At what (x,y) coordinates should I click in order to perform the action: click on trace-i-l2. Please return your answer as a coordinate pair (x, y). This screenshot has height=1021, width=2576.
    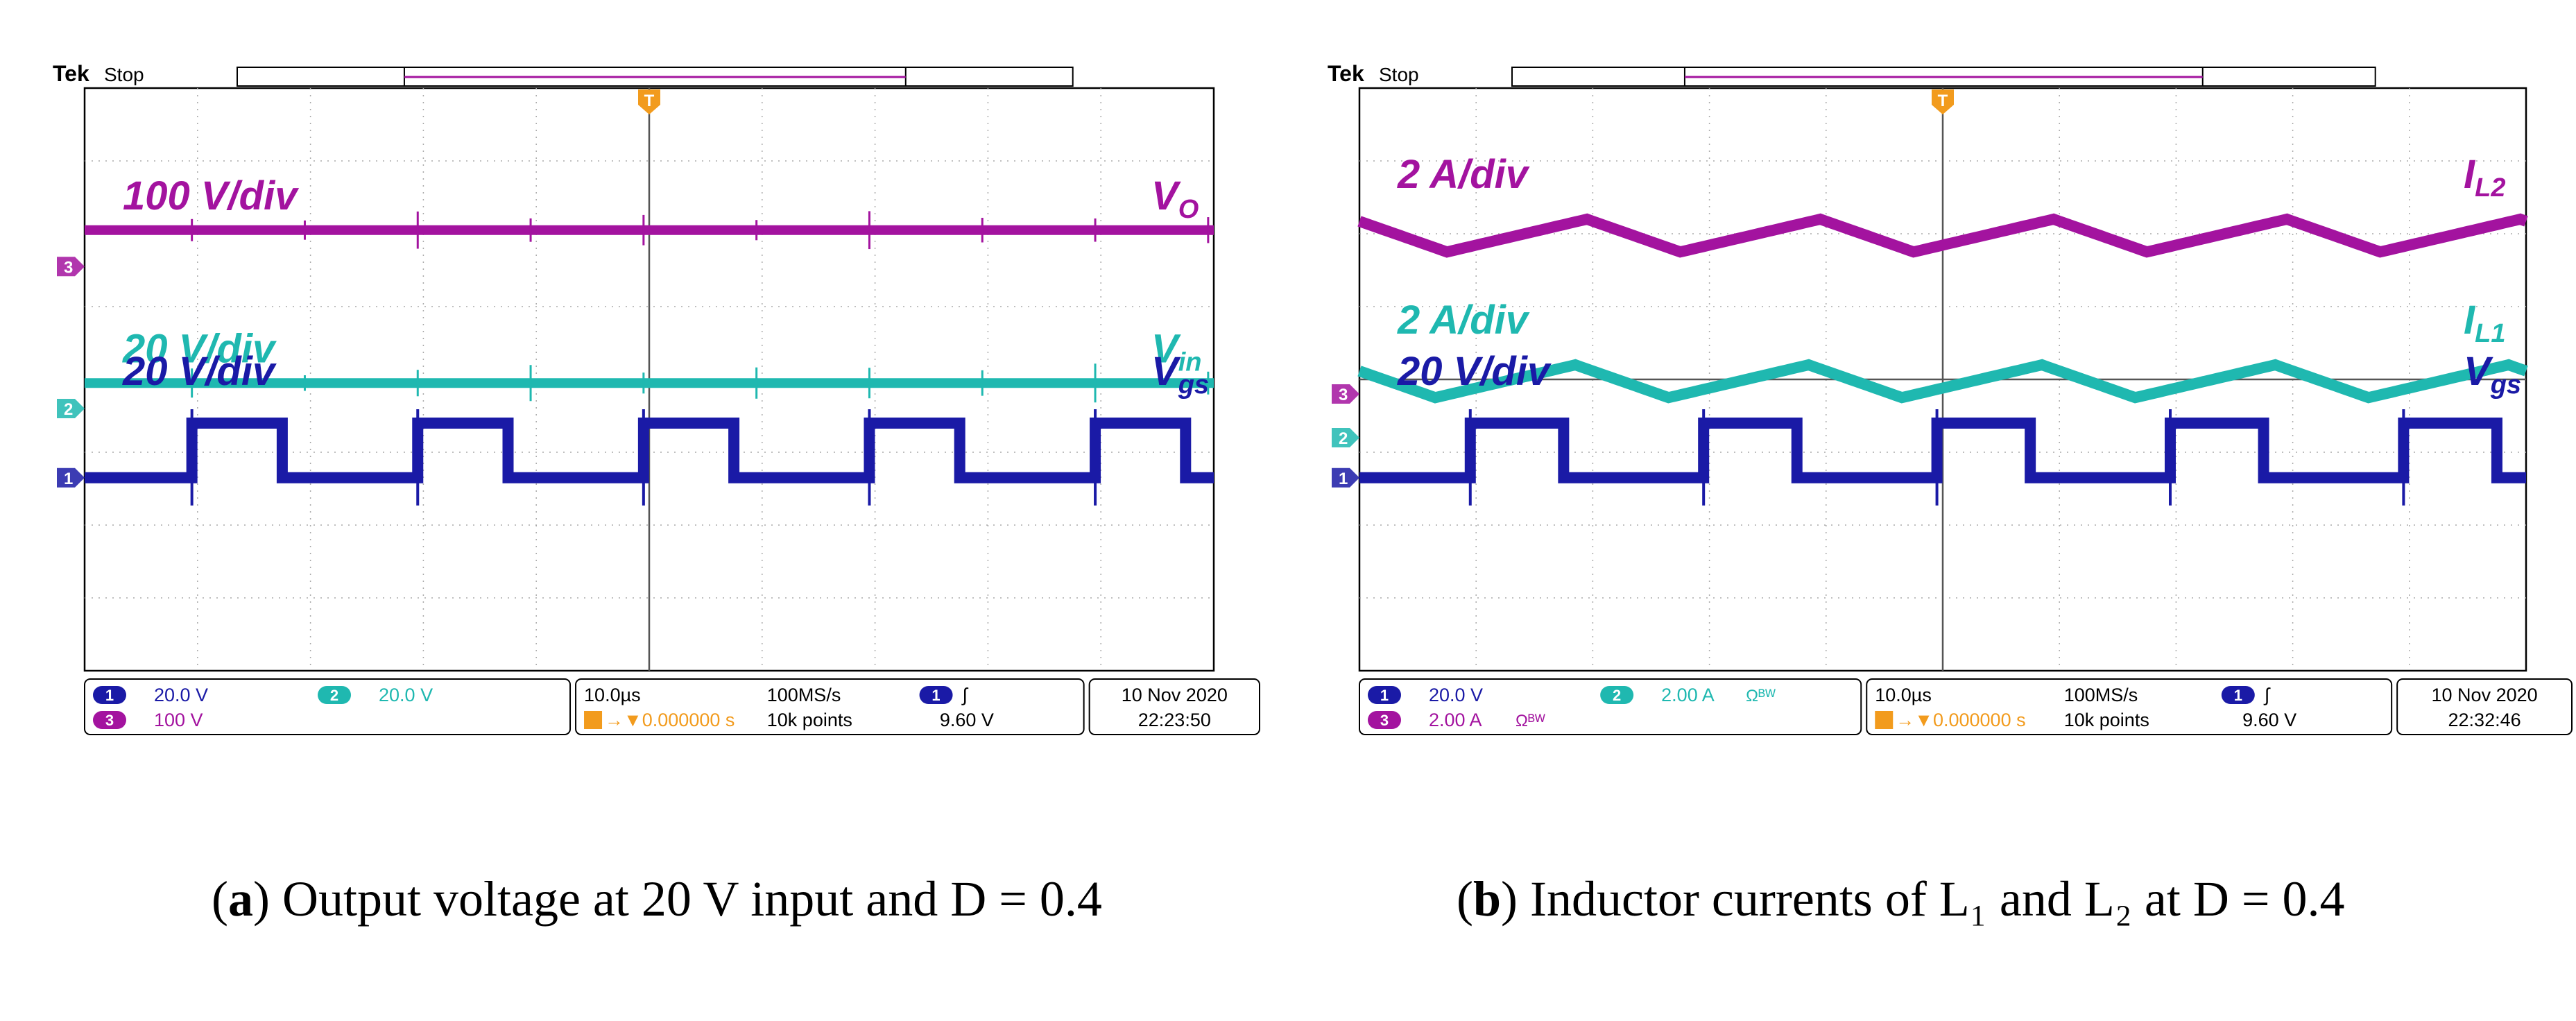
    Looking at the image, I should click on (1942, 235).